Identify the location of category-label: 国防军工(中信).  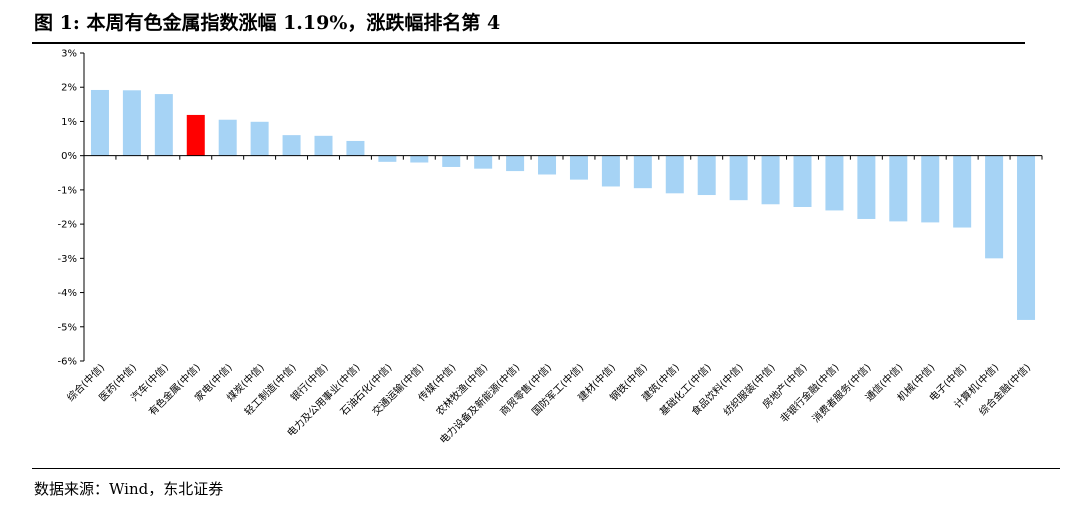
(557, 389).